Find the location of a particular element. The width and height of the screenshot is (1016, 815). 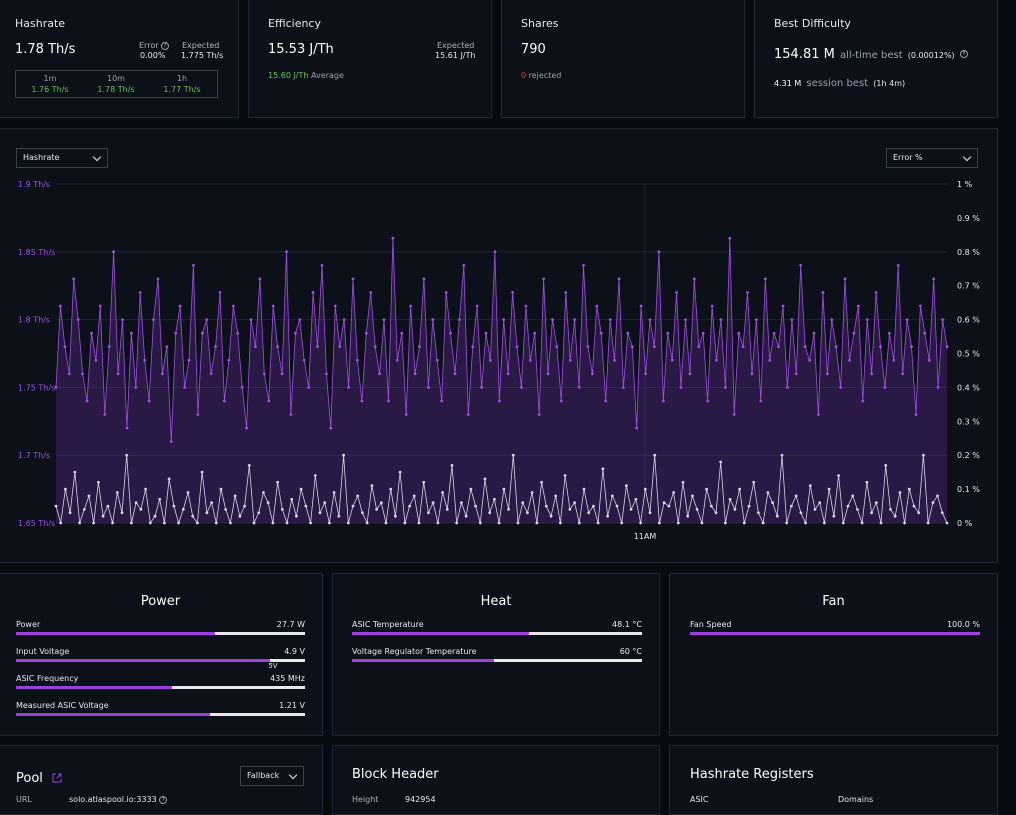

pool-title-row: Pool is located at coordinates (39, 777).